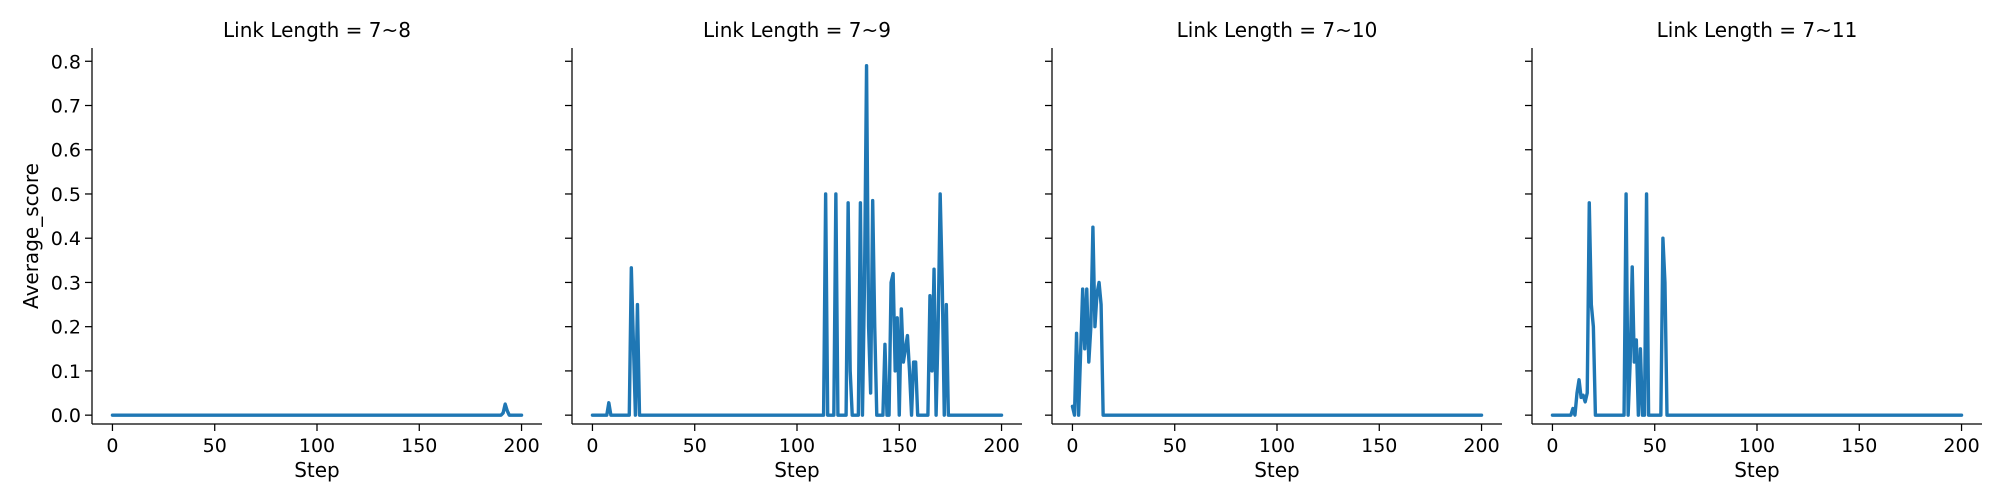  I want to click on y-axis-title: Average_score, so click(31, 236).